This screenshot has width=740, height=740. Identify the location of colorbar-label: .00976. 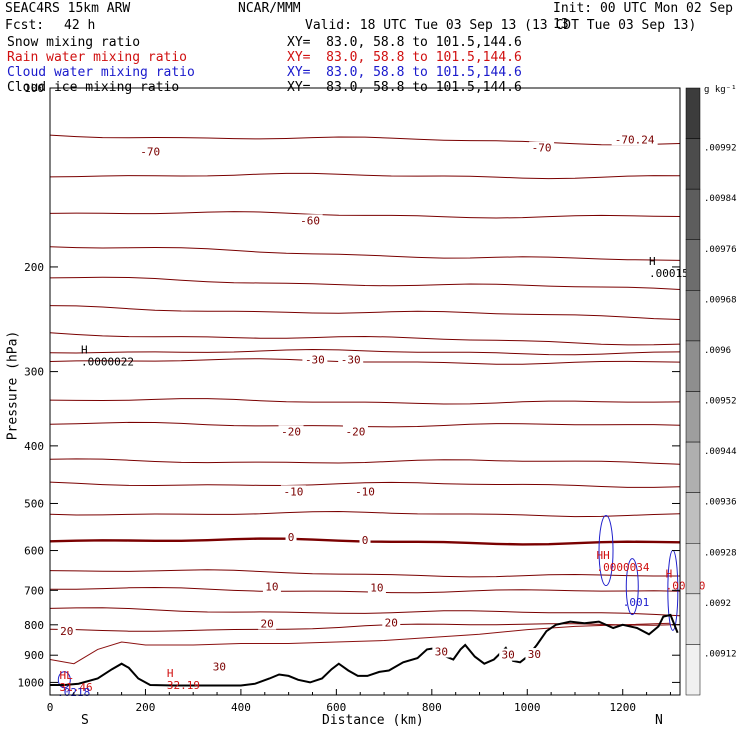
(720, 250).